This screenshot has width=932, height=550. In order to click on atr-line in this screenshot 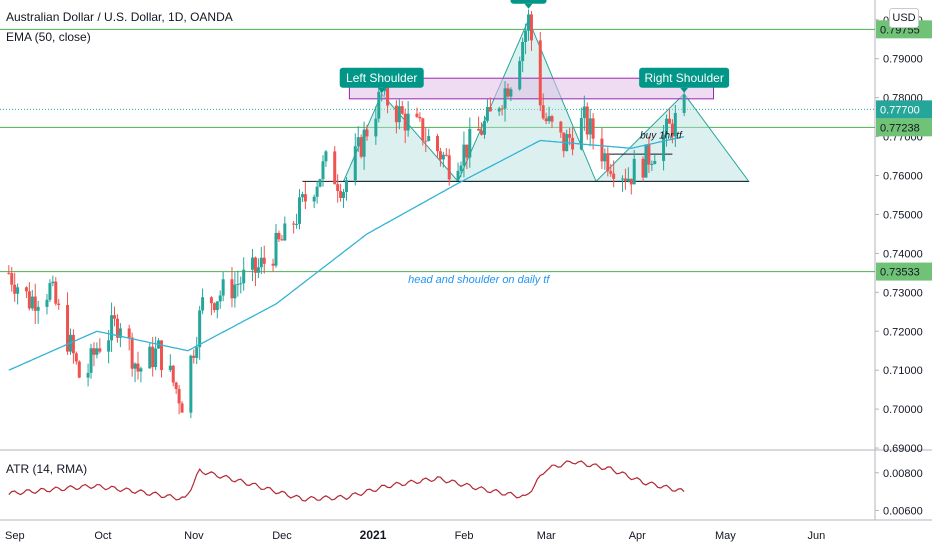, I will do `click(346, 481)`.